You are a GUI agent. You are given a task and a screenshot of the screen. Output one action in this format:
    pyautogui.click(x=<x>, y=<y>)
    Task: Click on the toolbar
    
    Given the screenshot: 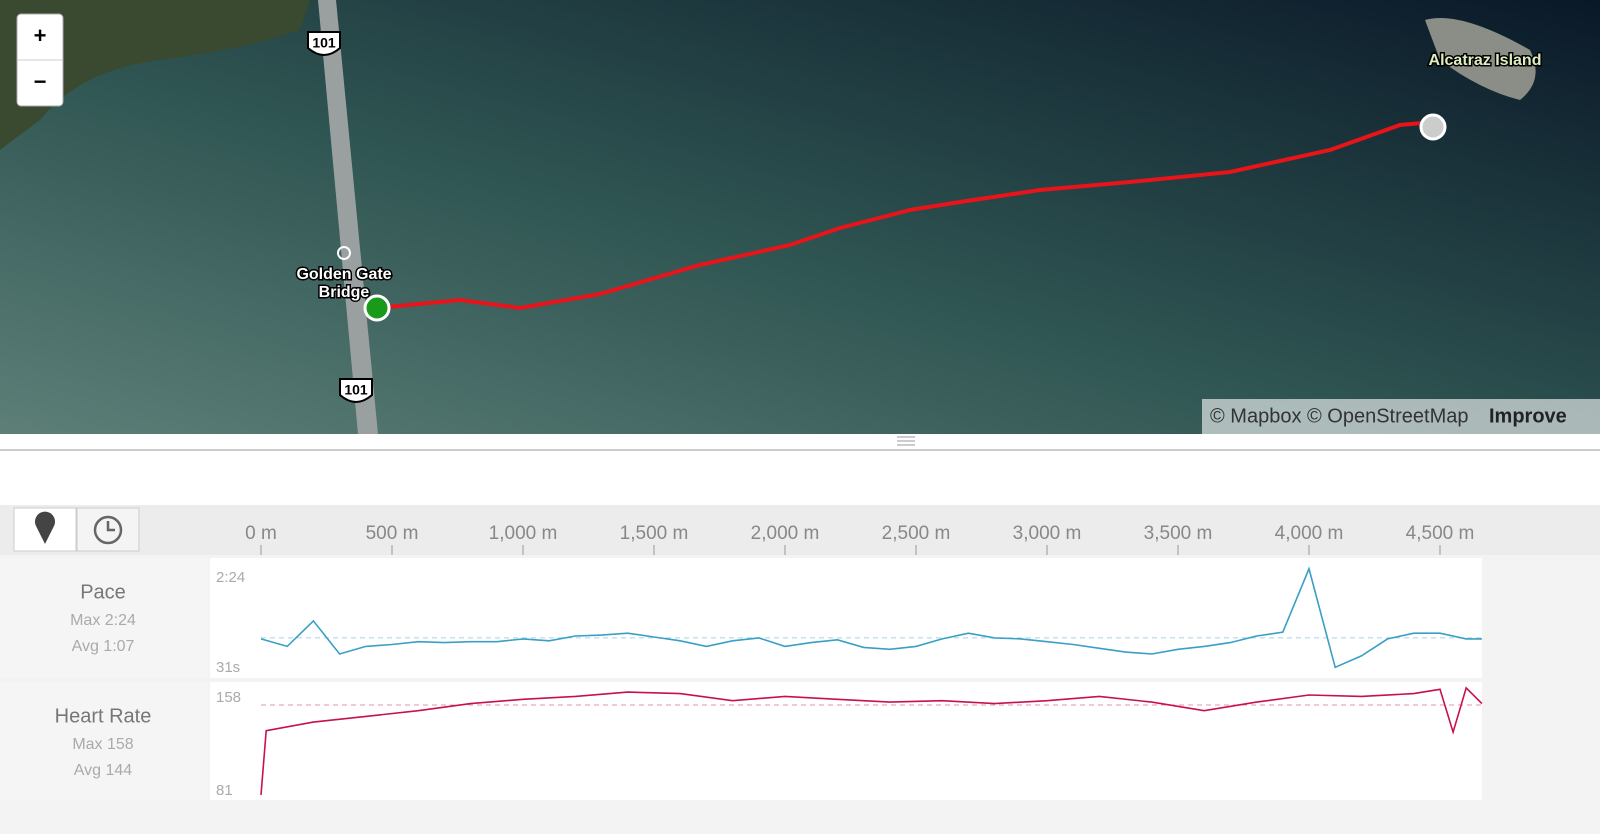 What is the action you would take?
    pyautogui.click(x=800, y=530)
    